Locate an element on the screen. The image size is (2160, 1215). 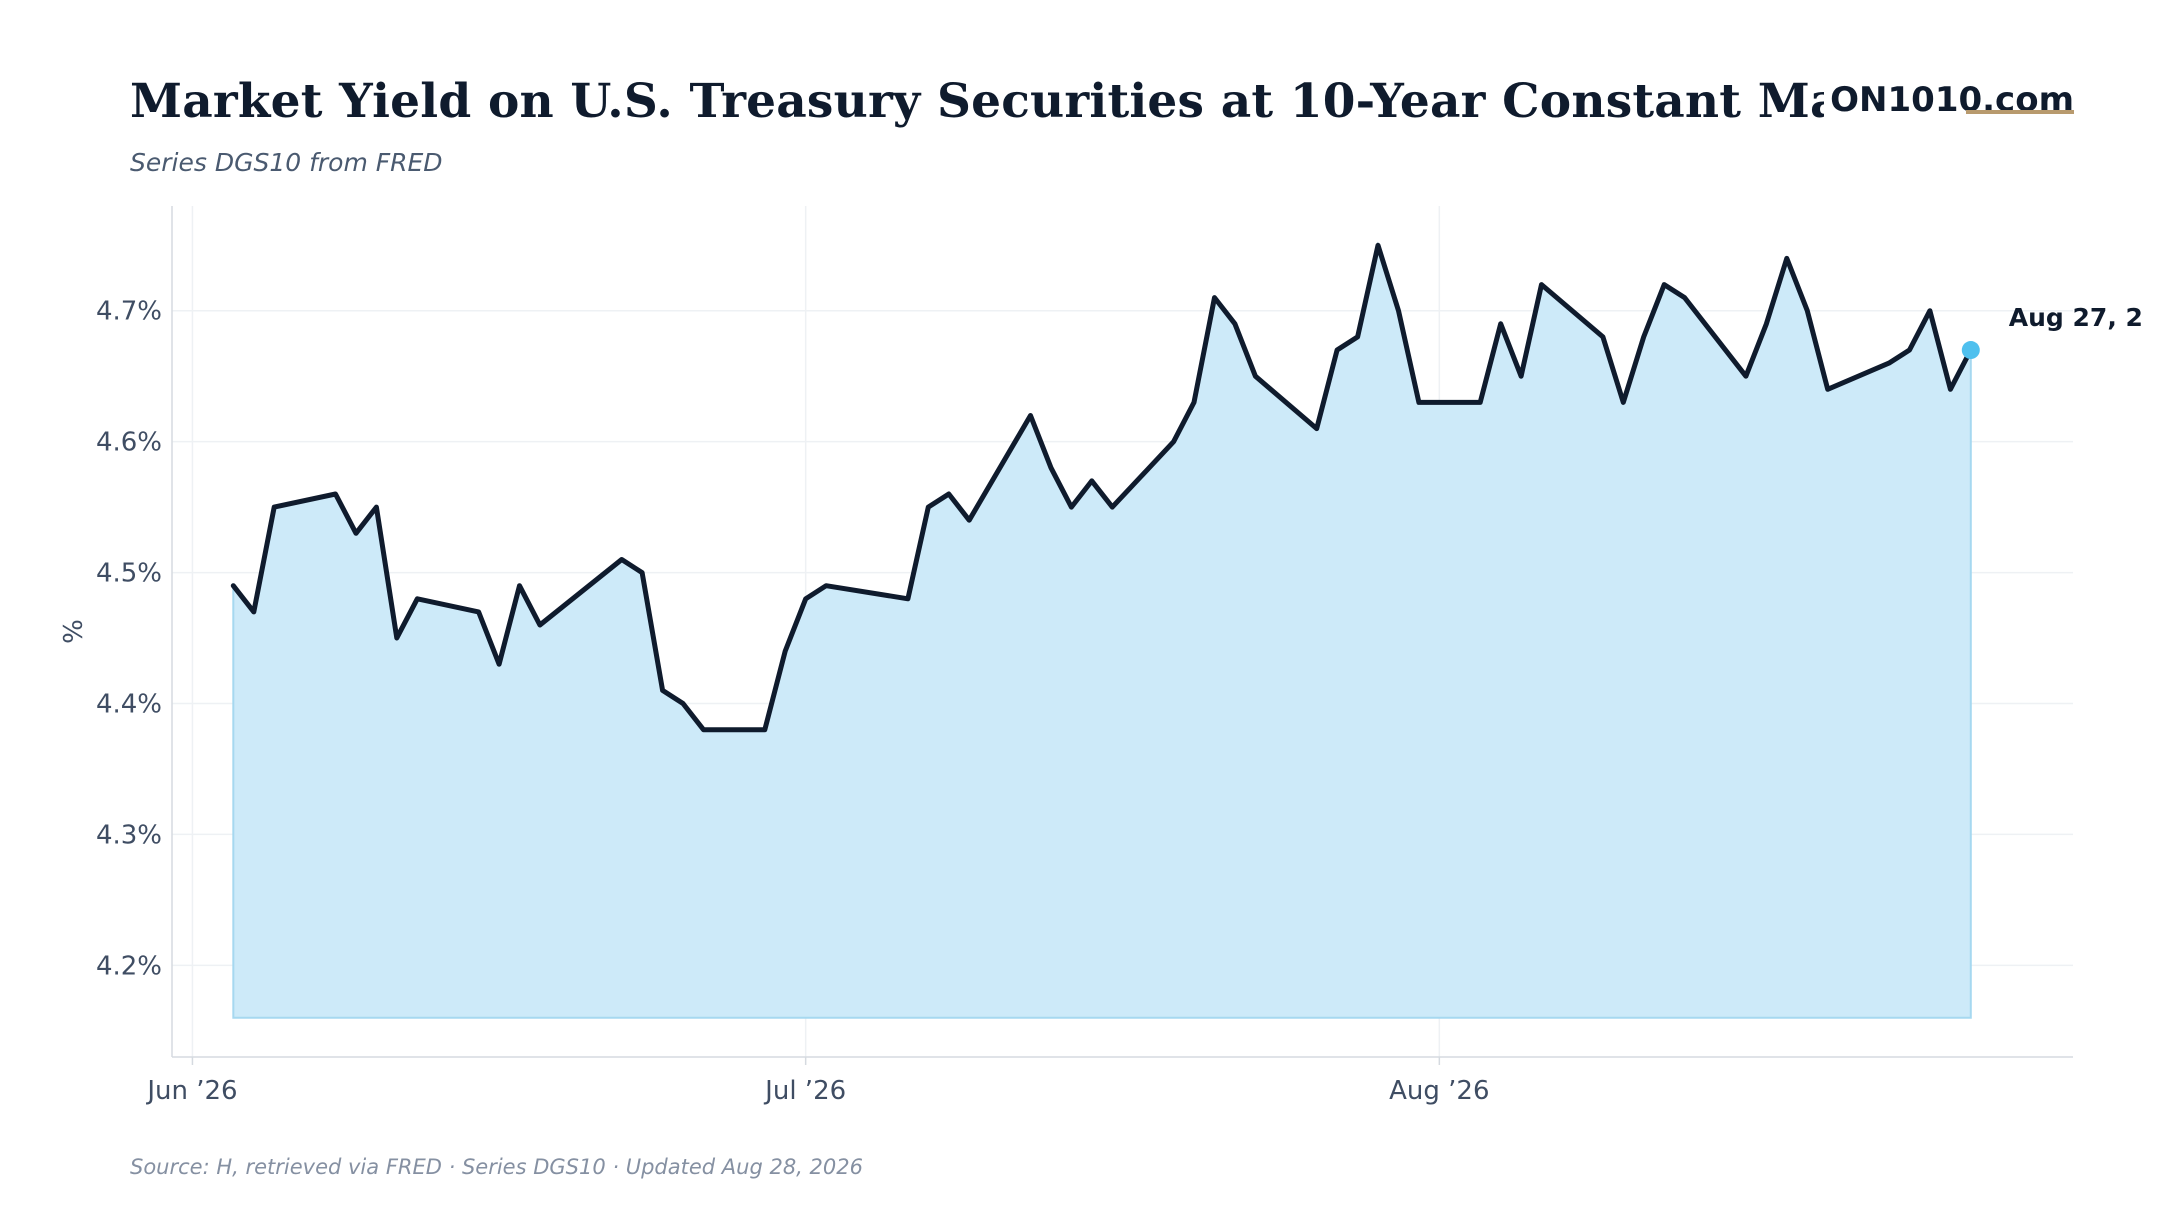
y-tick-label: 4.4% is located at coordinates (129, 705).